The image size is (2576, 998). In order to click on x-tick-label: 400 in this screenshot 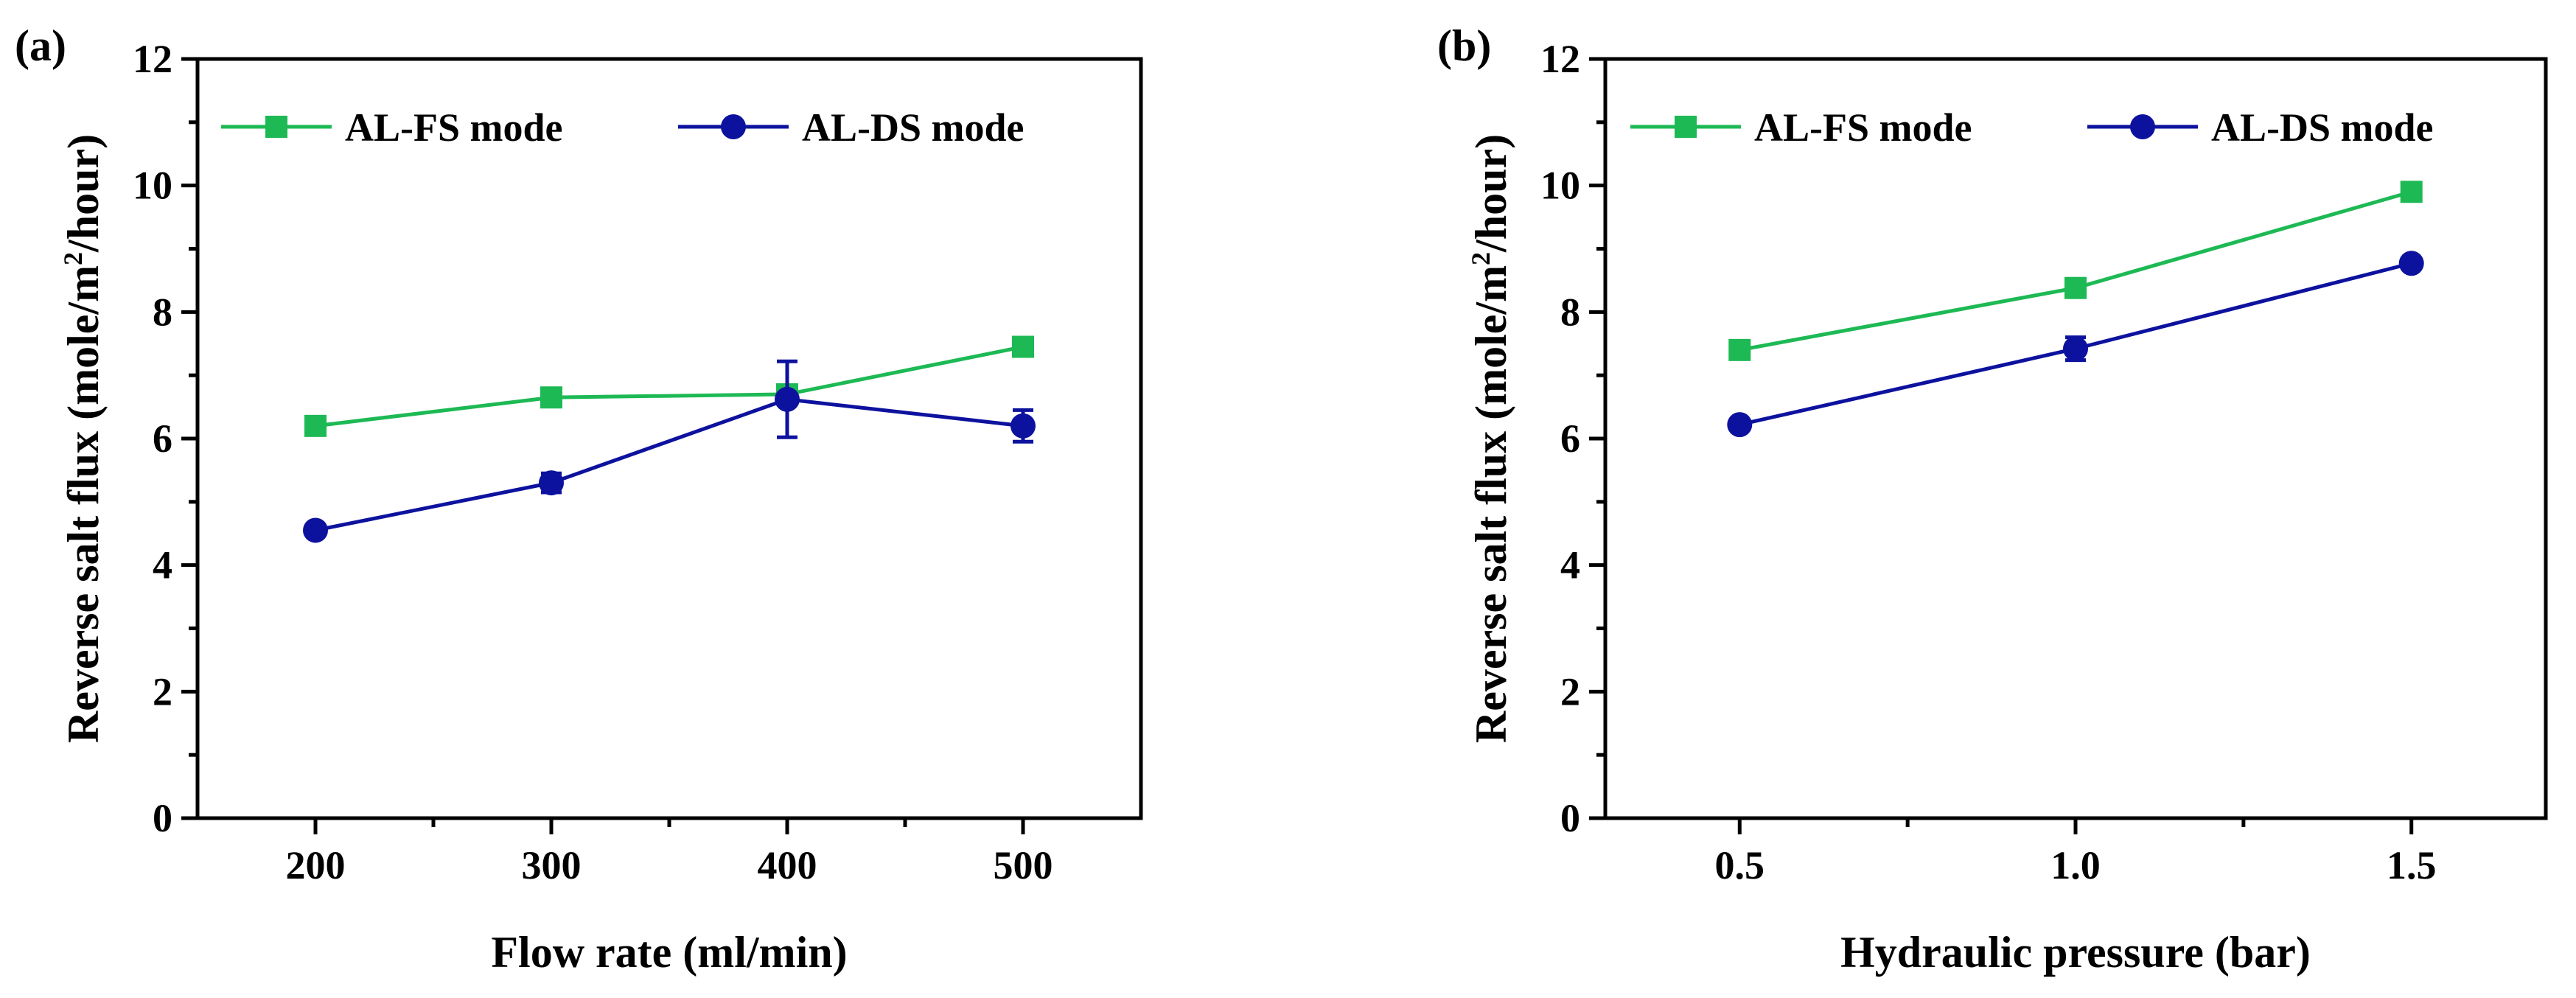, I will do `click(787, 865)`.